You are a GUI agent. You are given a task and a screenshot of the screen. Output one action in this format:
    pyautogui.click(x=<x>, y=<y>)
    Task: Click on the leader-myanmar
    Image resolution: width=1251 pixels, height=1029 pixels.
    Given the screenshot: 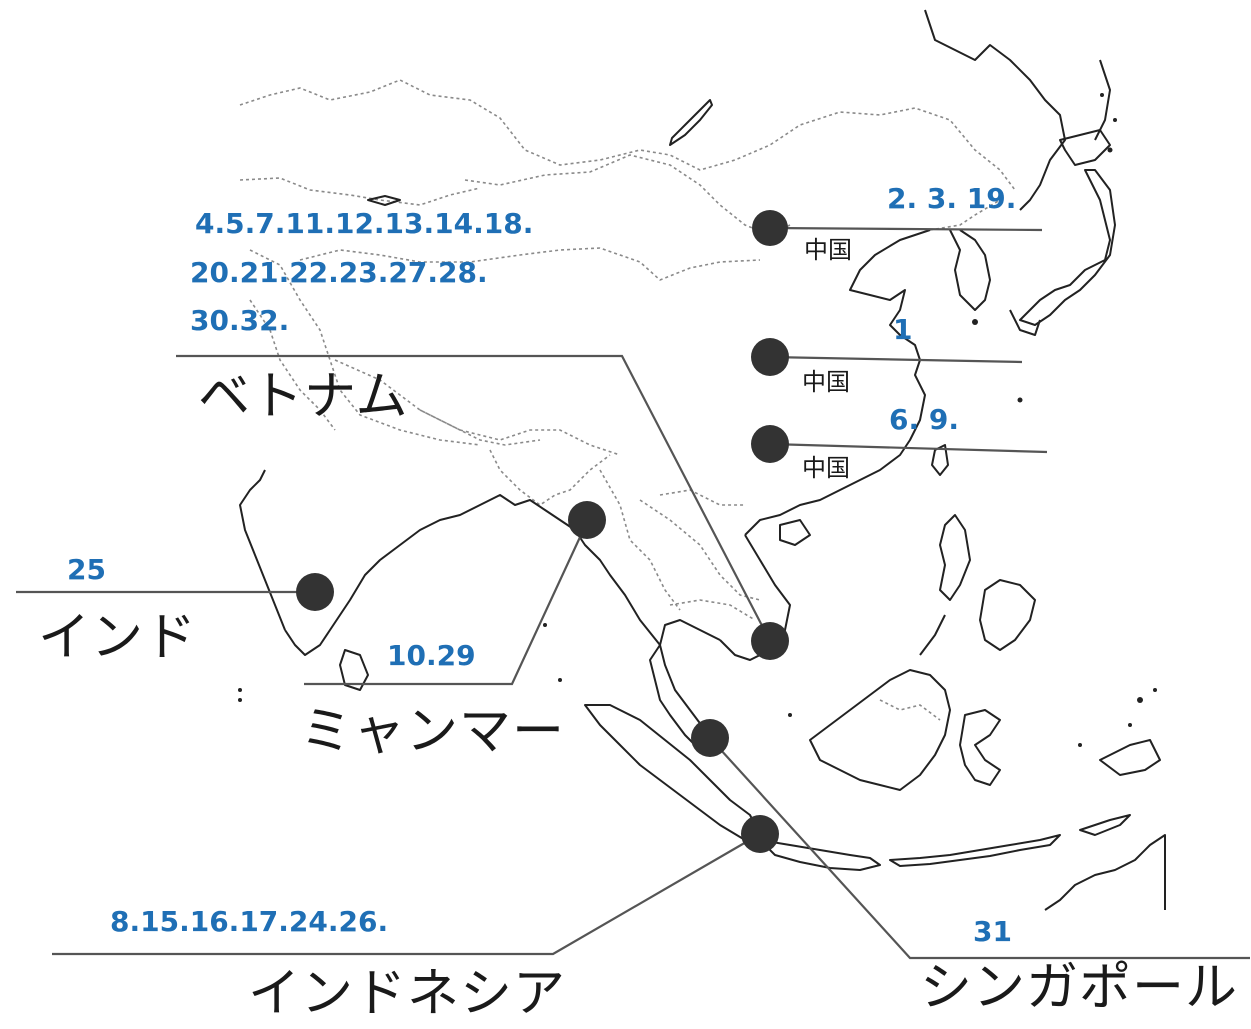 What is the action you would take?
    pyautogui.click(x=446, y=603)
    